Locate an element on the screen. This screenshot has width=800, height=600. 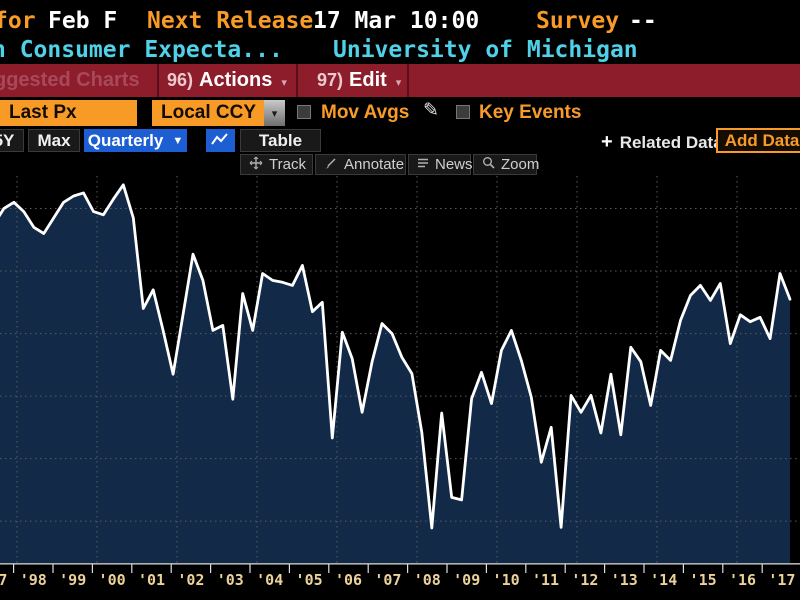
x-axis-label: '04 is located at coordinates (269, 580).